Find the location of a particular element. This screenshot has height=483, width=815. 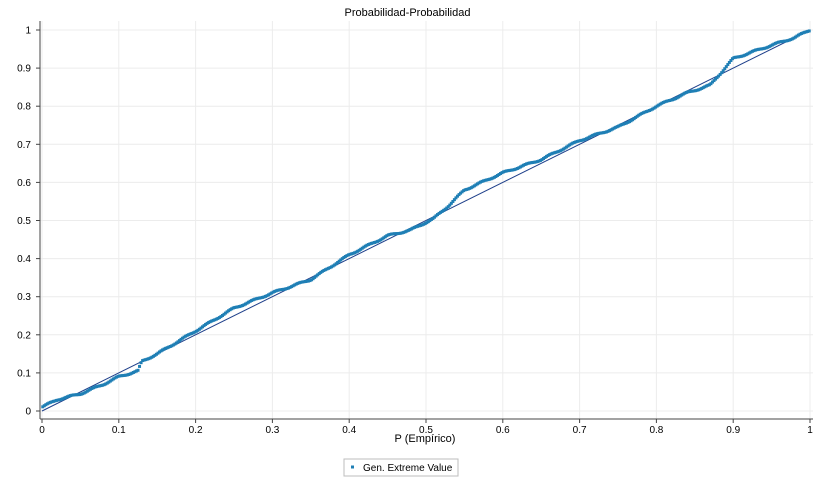

legend-marker is located at coordinates (352, 467).